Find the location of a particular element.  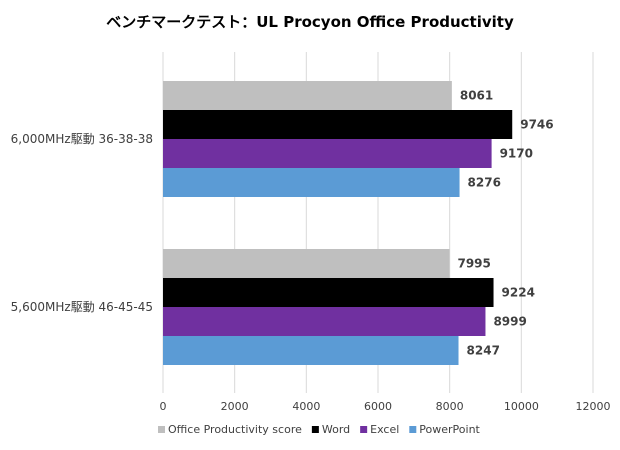

data-label: 8061 is located at coordinates (476, 96).